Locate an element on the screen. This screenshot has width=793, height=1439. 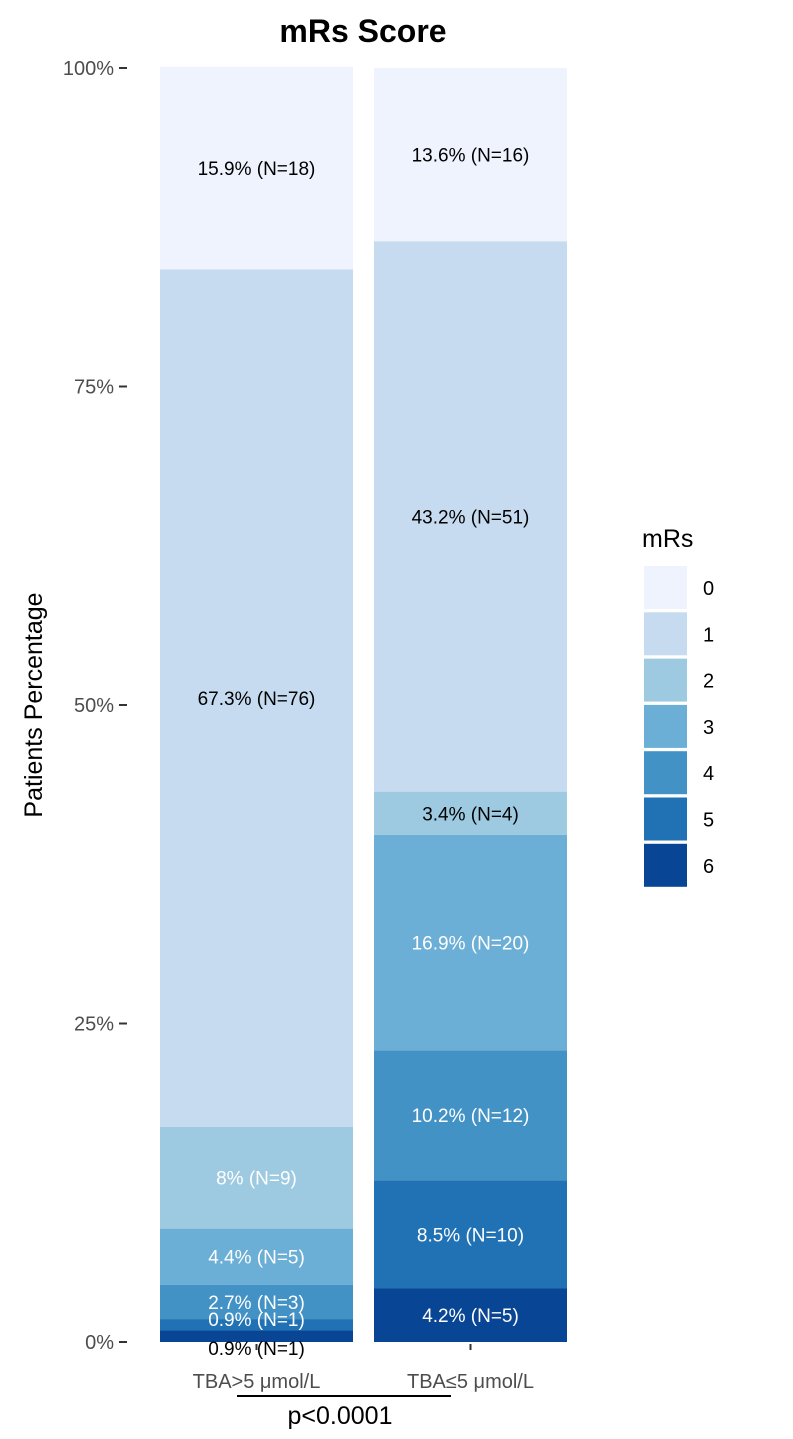
legend-label: 5 is located at coordinates (708, 821).